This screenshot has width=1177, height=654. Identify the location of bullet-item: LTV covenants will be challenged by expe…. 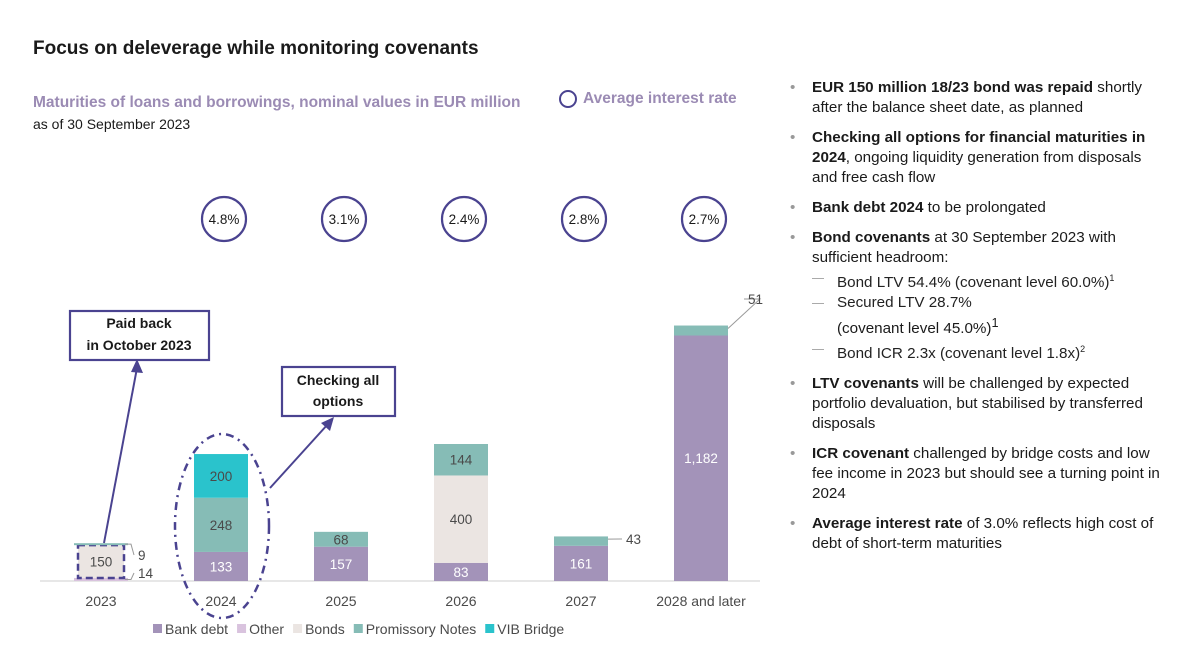
(975, 404).